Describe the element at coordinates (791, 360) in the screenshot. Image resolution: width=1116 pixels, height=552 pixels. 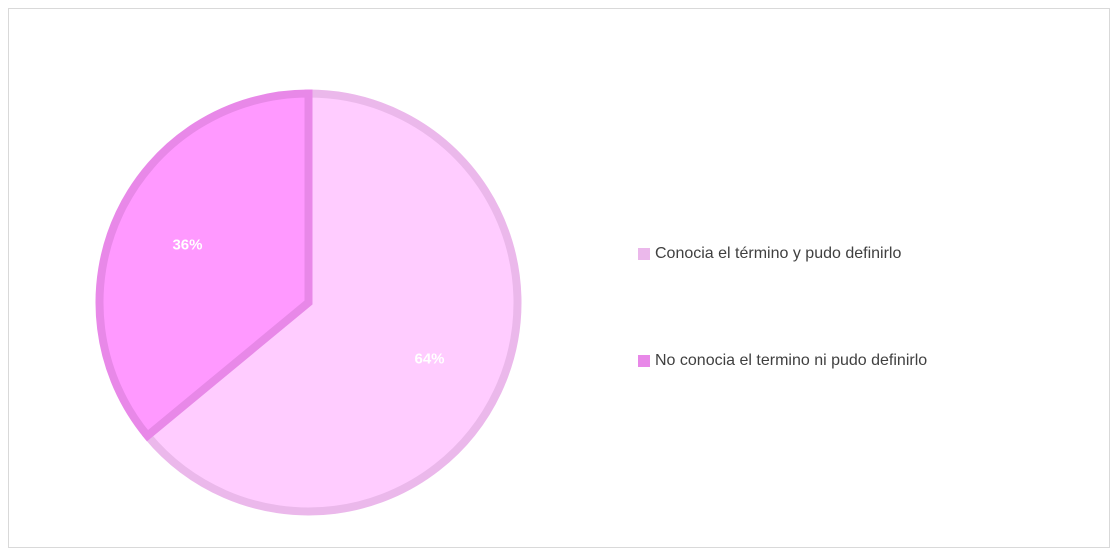
I see `legend-label: No conocia el termino ni pudo definirlo` at that location.